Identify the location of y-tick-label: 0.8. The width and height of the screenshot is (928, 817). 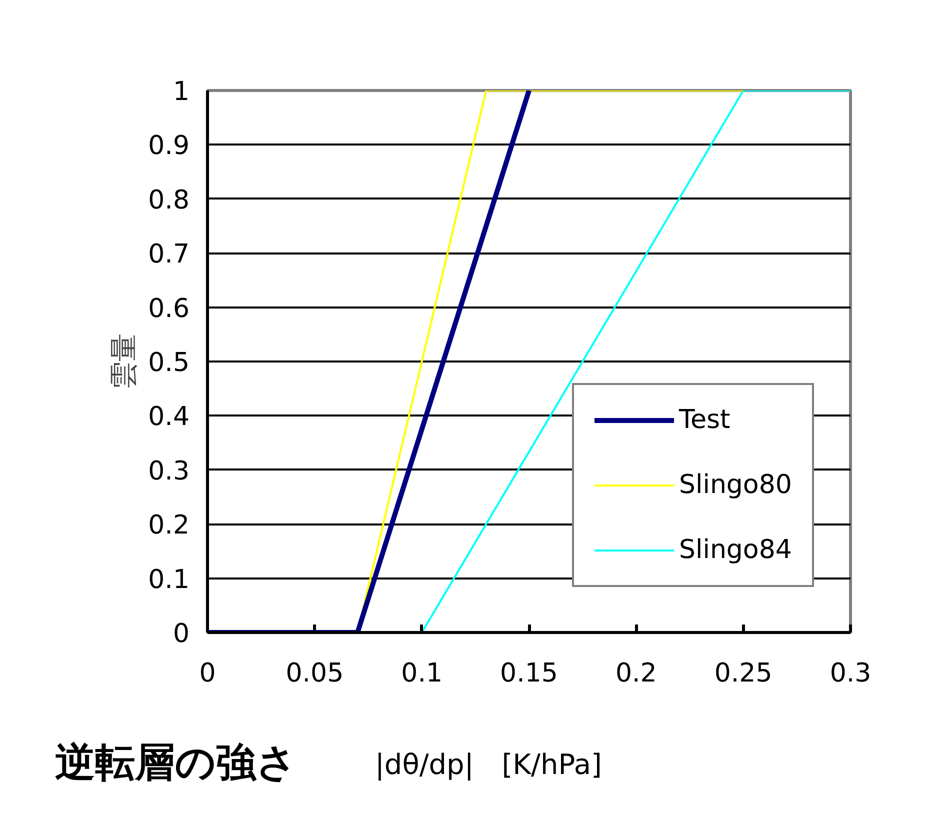
(169, 200).